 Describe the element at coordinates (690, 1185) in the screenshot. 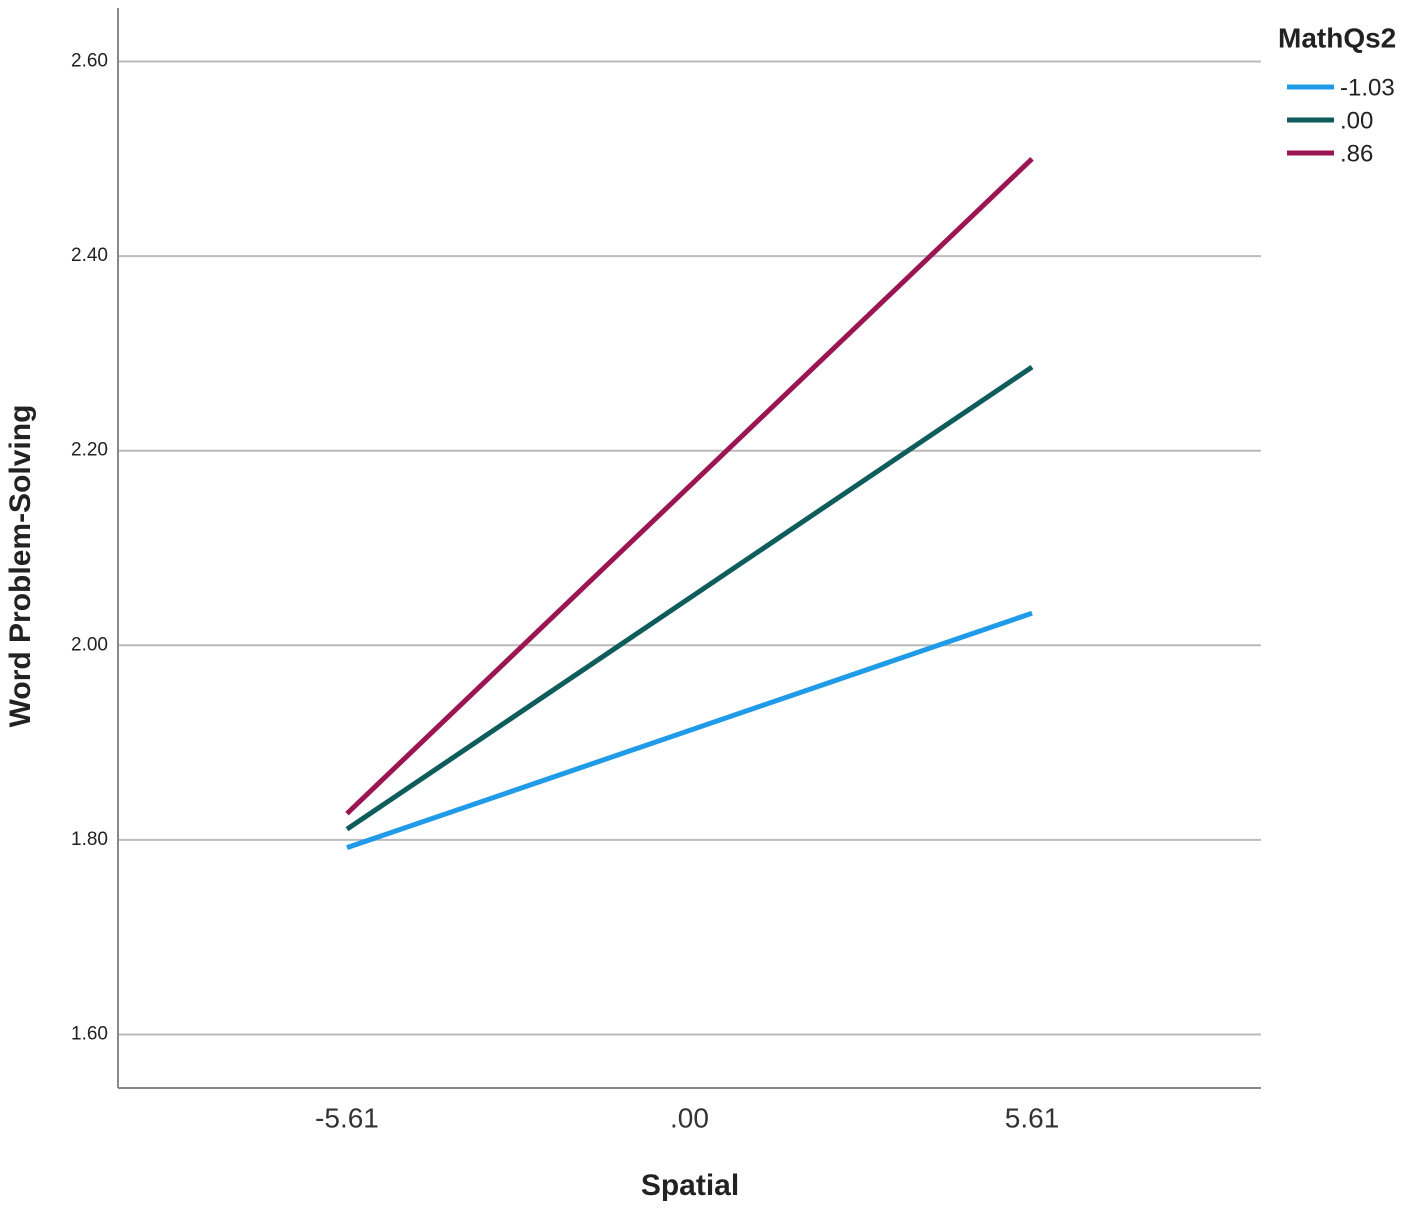

I see `x-axis-title: Spatial` at that location.